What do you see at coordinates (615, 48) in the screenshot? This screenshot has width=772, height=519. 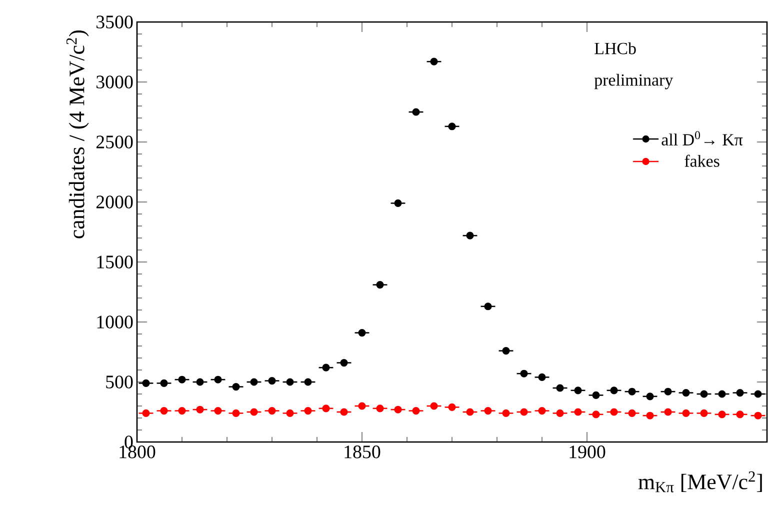 I see `annotation: LHCb` at bounding box center [615, 48].